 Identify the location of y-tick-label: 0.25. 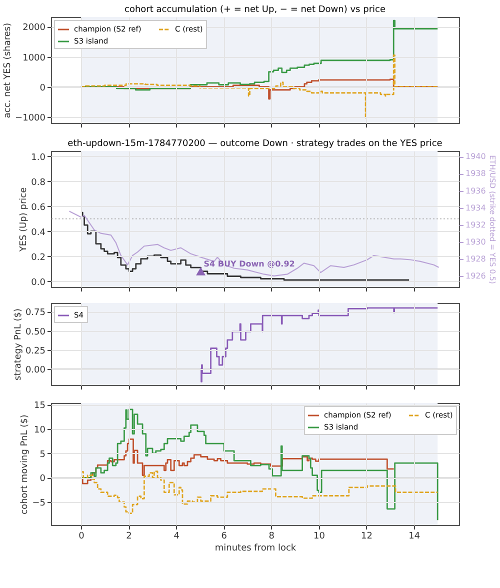
(35, 351).